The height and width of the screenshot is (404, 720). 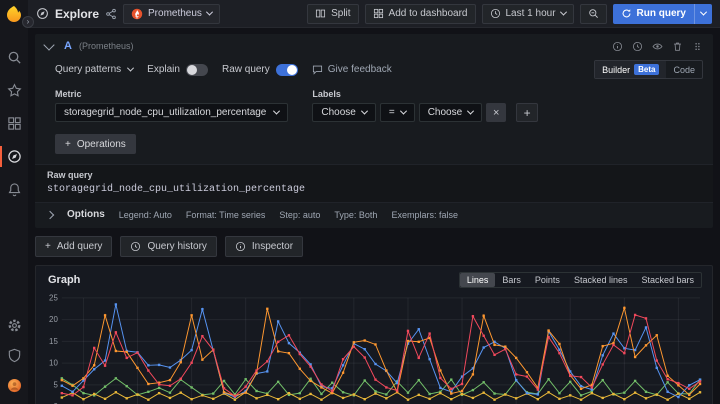 What do you see at coordinates (391, 112) in the screenshot?
I see `label-operator-value: =` at bounding box center [391, 112].